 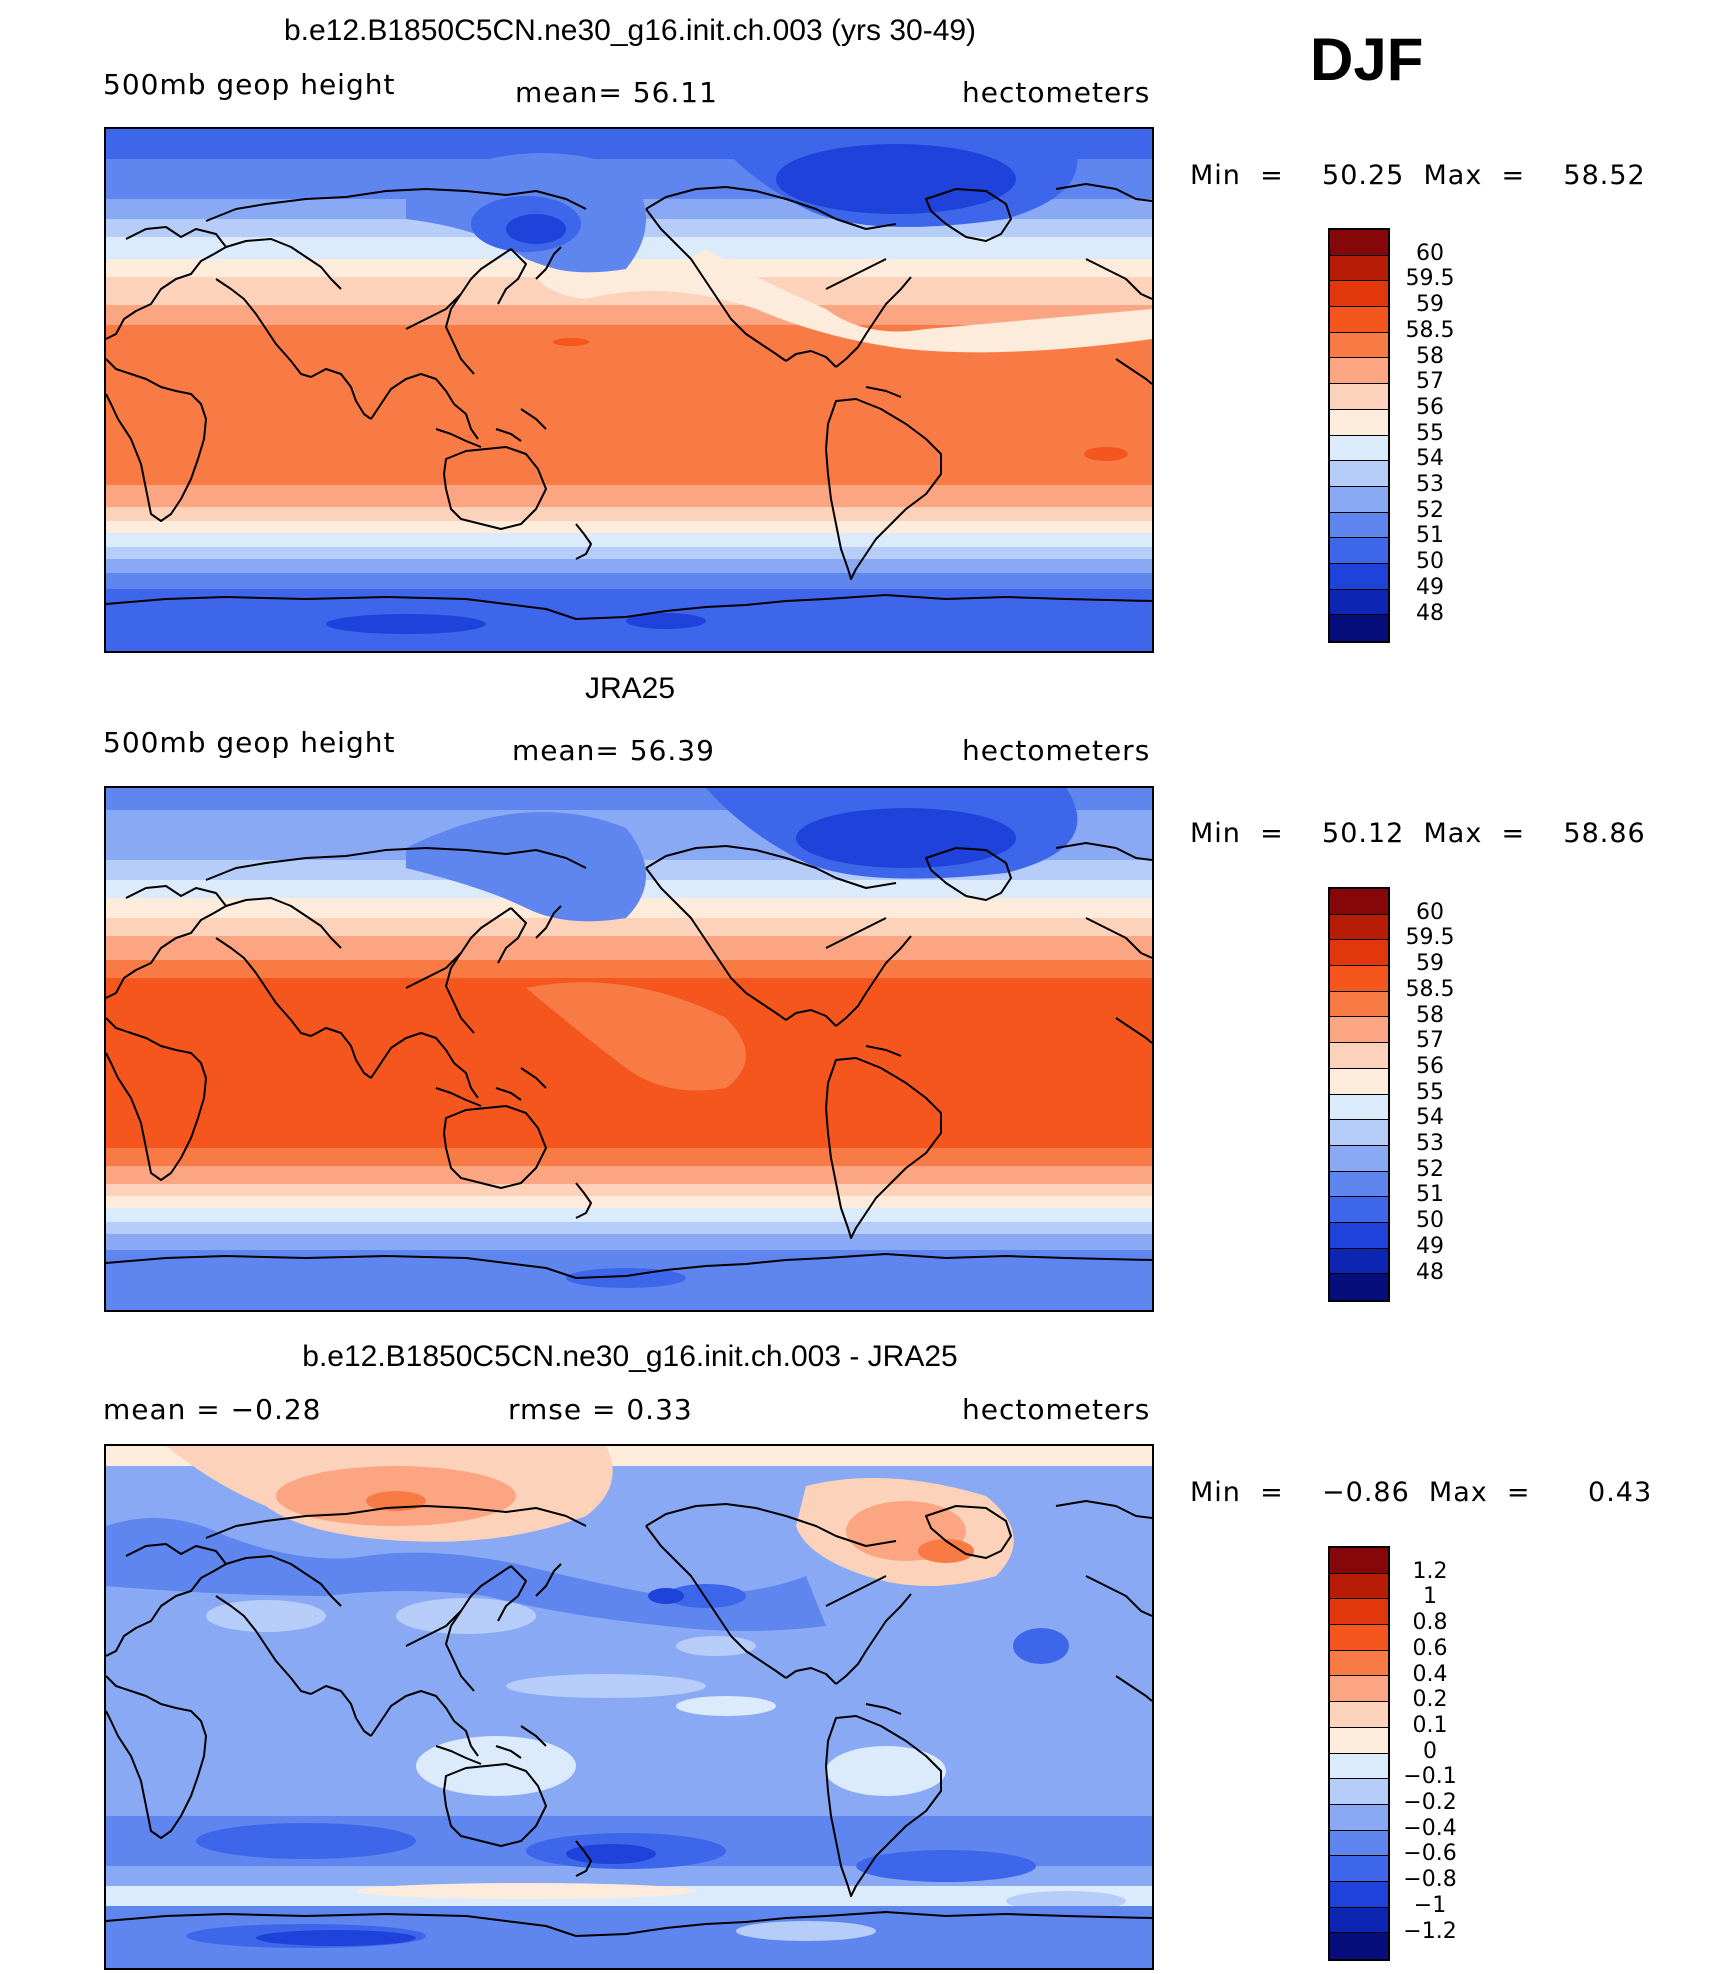 I want to click on colorbar-tick-label: 54, so click(x=1430, y=459).